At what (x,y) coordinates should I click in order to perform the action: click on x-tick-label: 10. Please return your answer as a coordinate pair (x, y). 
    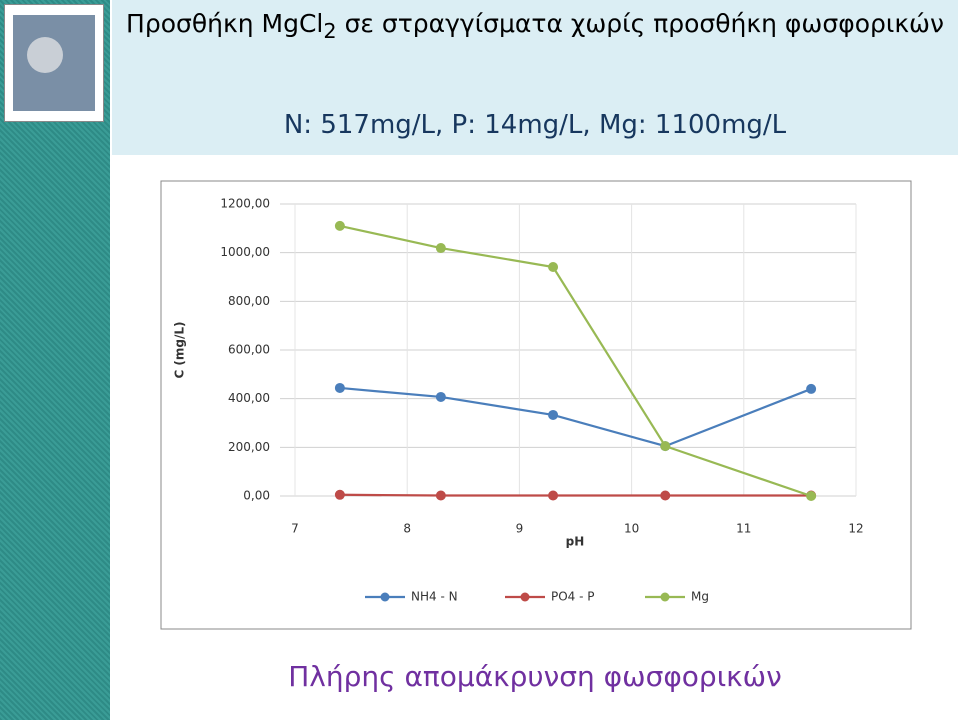
    Looking at the image, I should click on (631, 529).